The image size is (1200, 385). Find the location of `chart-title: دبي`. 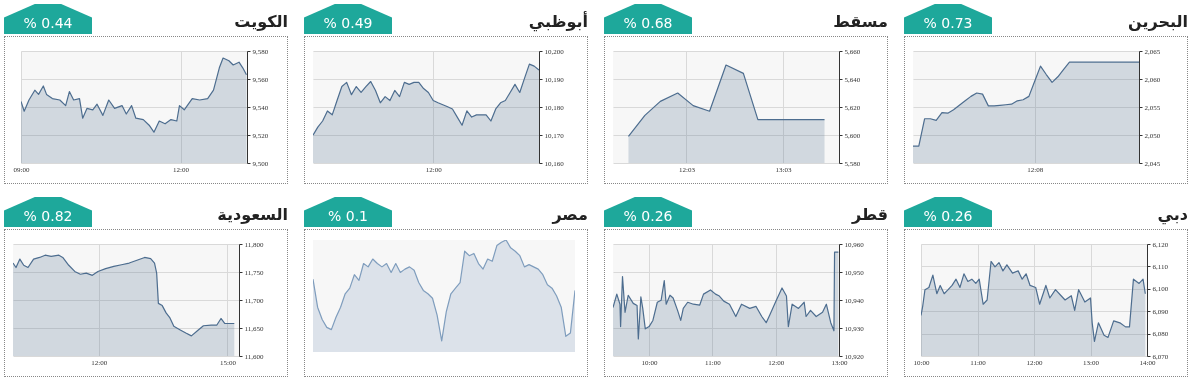

chart-title: دبي is located at coordinates (1172, 214).